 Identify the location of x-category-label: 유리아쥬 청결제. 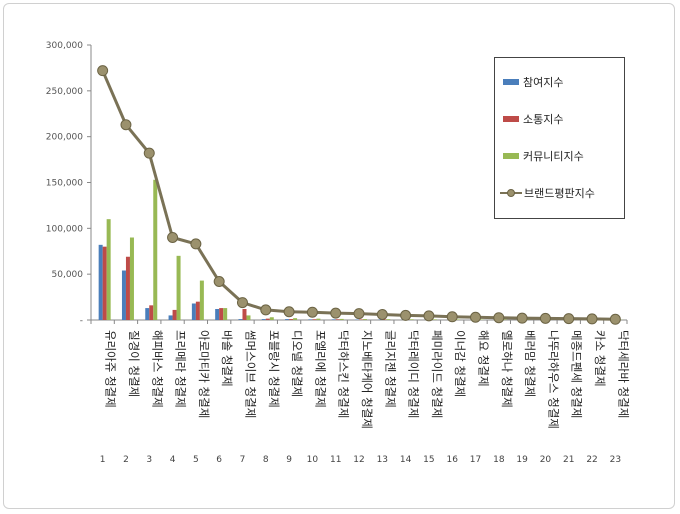
(111, 369).